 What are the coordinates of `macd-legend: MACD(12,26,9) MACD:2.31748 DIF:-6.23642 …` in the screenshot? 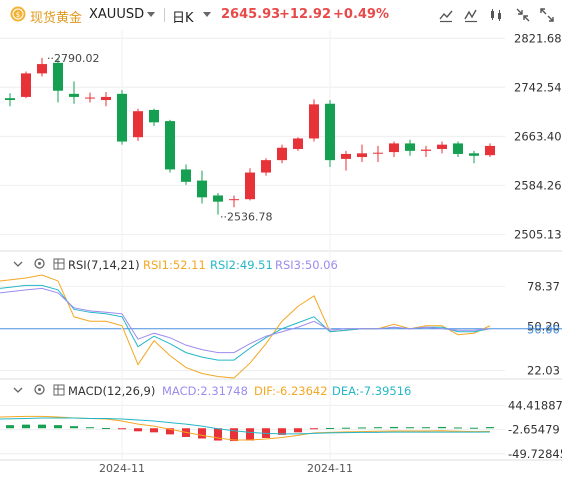 It's located at (212, 391).